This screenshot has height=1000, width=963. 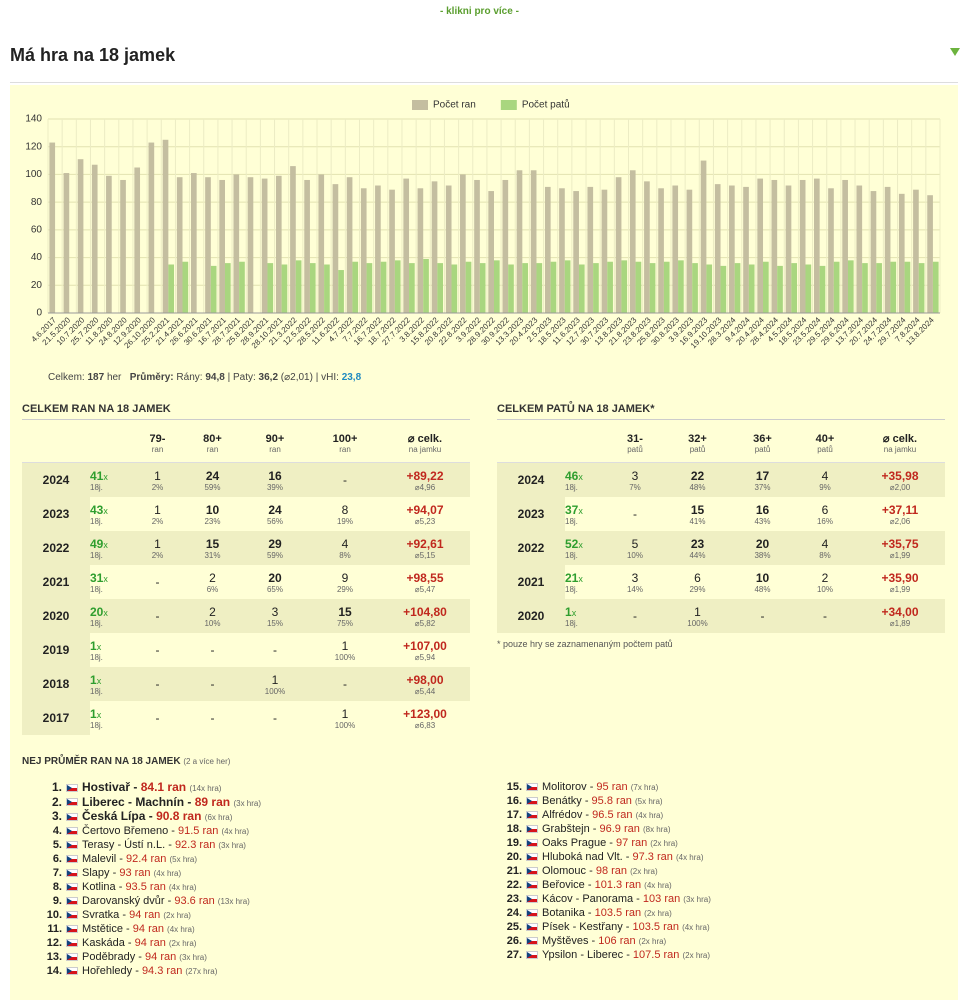 What do you see at coordinates (141, 831) in the screenshot?
I see `list-item: 4. Čertovo Břemeno - 91.5 ran (4x hra)` at bounding box center [141, 831].